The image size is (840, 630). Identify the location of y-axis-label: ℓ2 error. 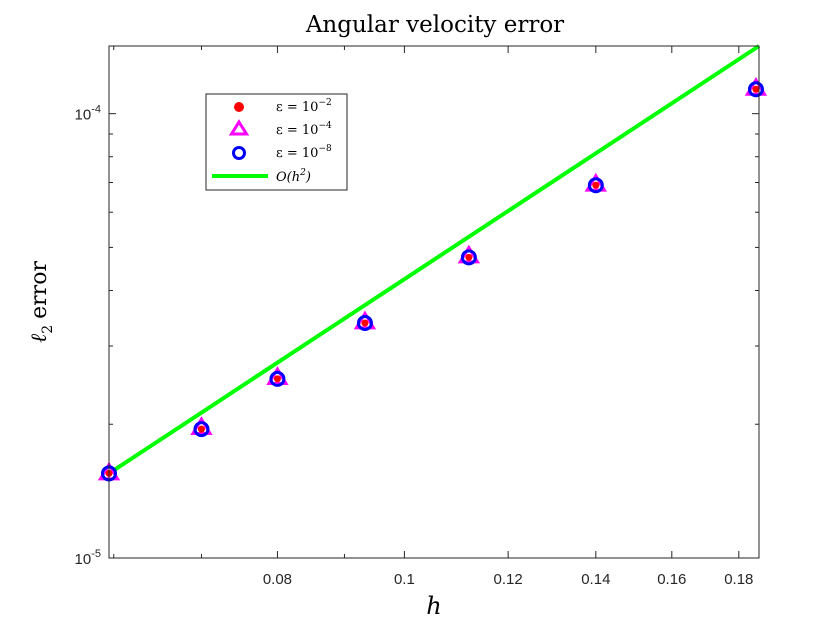
(41, 302).